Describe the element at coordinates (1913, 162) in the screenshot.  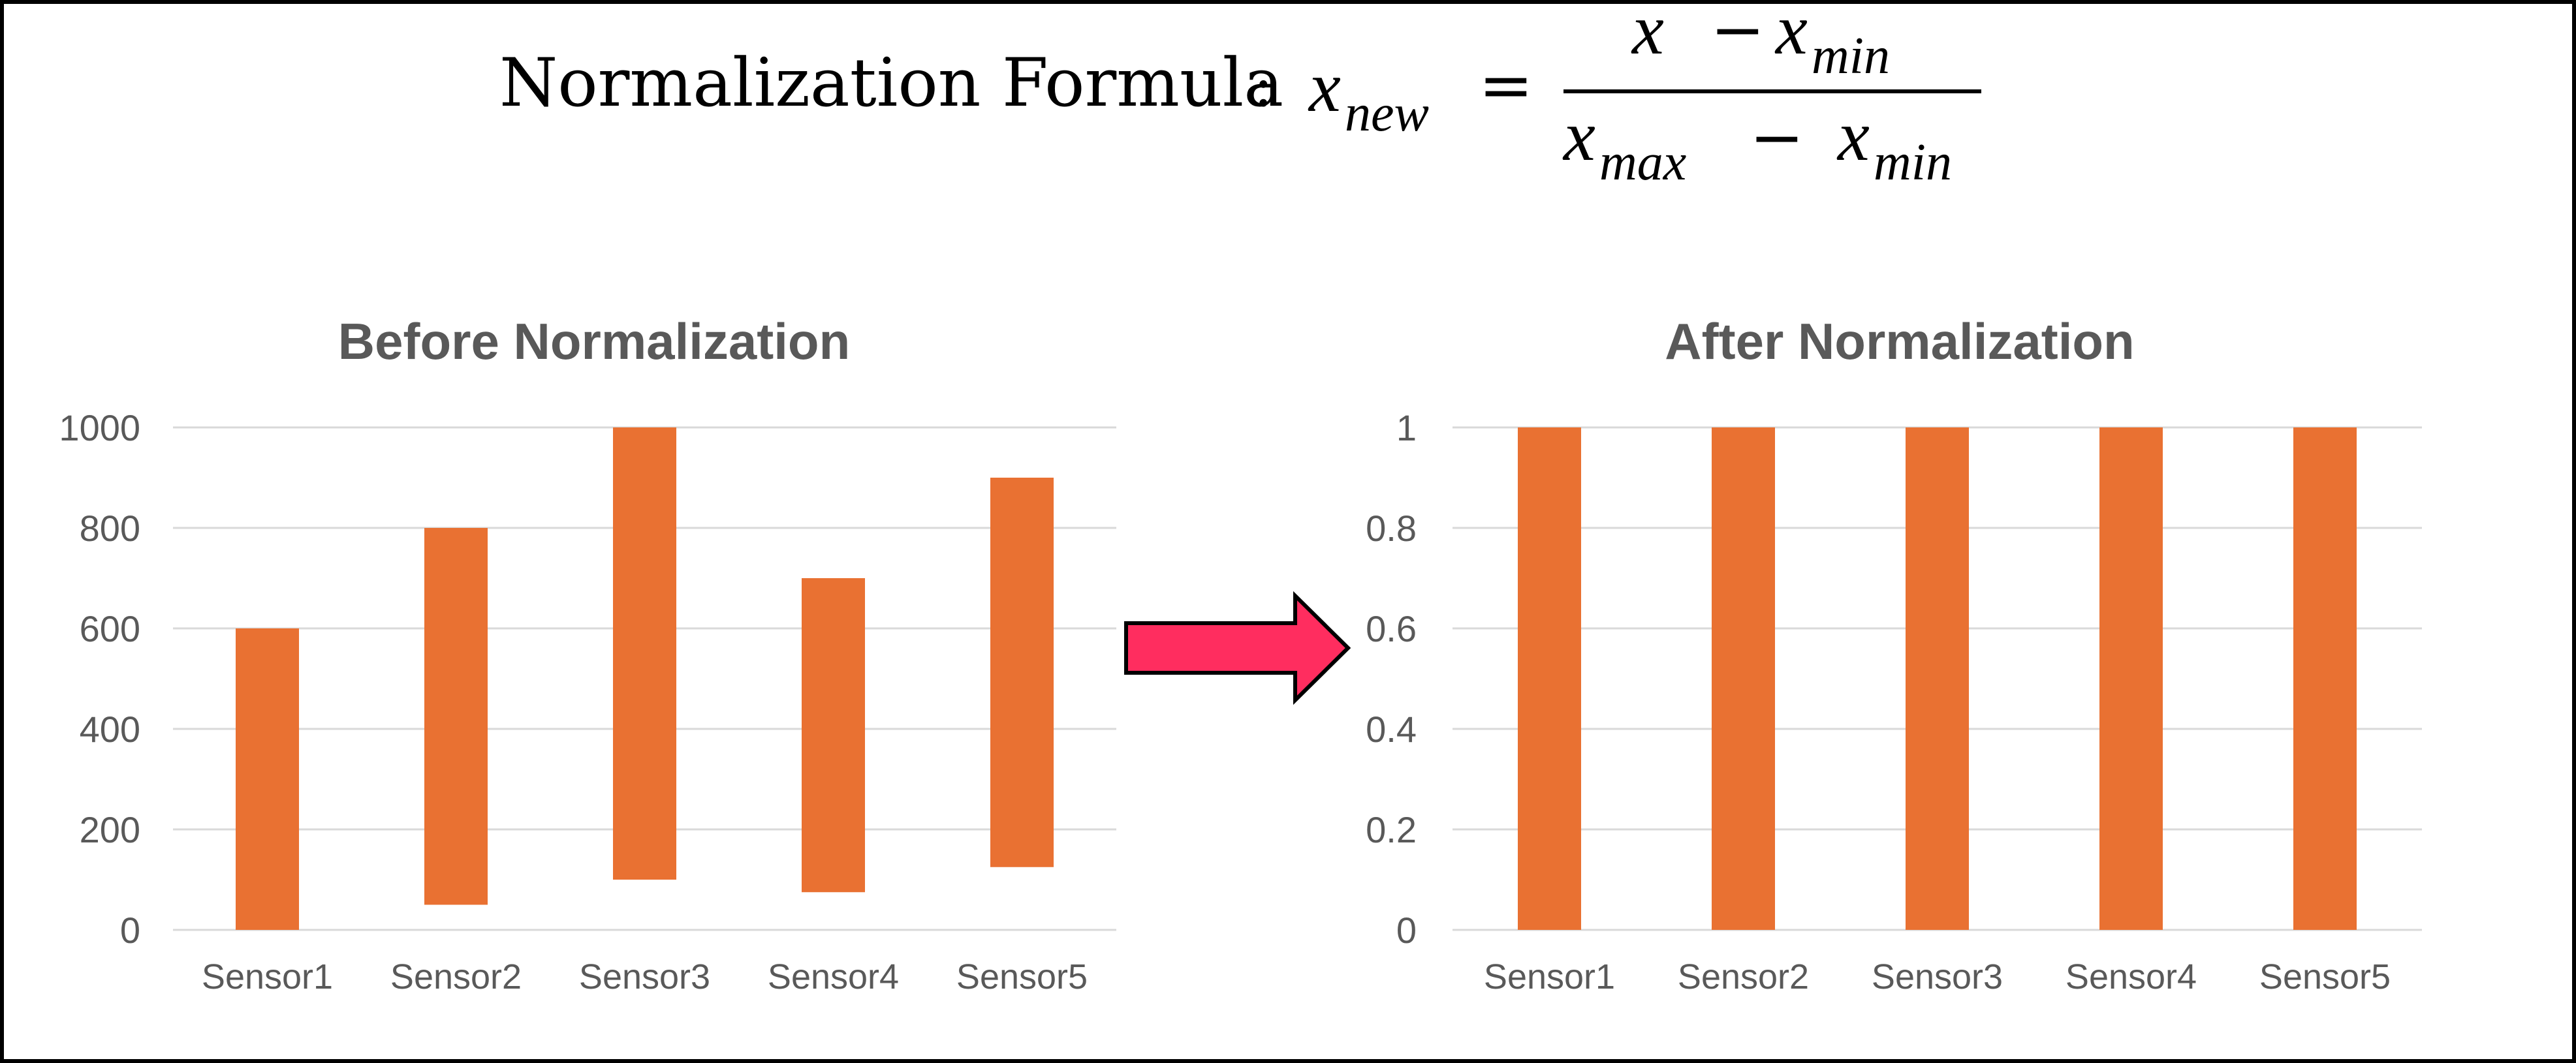
I see `denominator-subscript-2: min` at that location.